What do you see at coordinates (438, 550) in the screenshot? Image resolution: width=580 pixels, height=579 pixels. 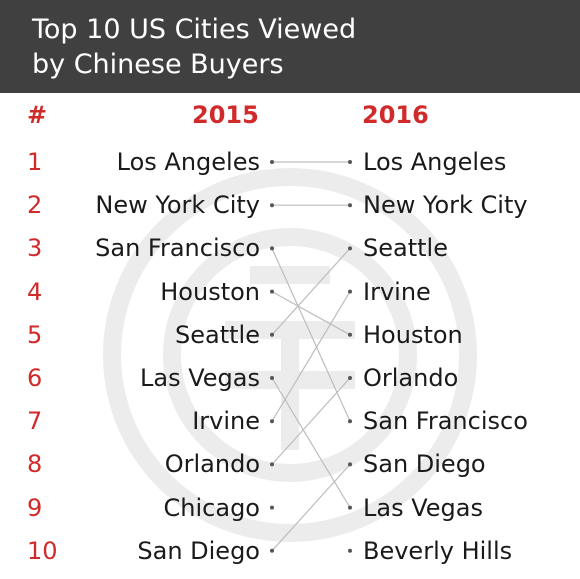 I see `city-2016: Beverly Hills` at bounding box center [438, 550].